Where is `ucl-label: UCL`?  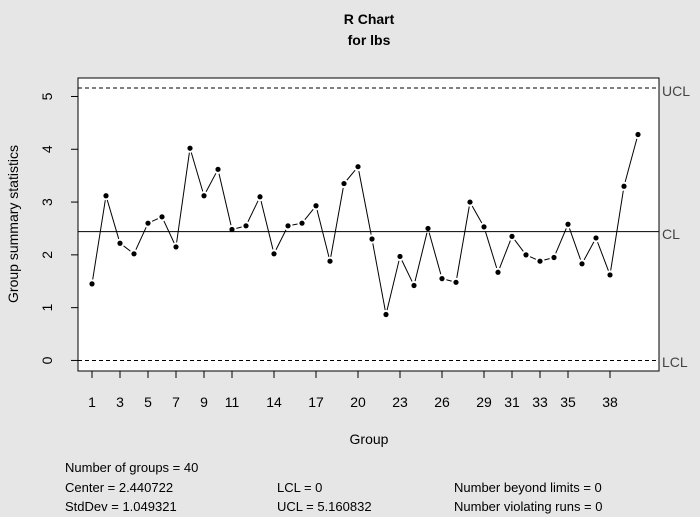
ucl-label: UCL is located at coordinates (676, 91).